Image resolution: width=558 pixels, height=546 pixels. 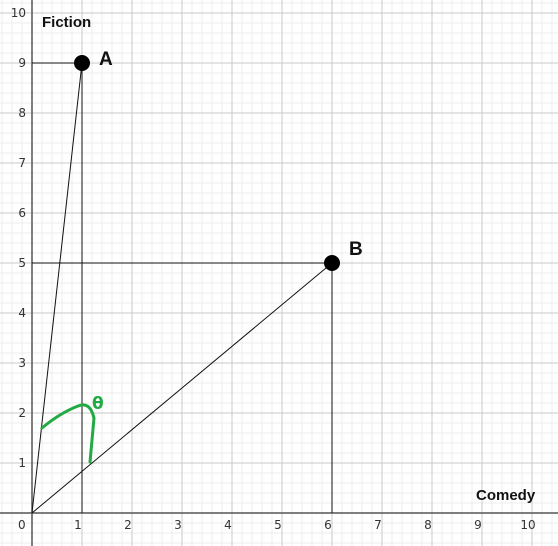 What do you see at coordinates (178, 525) in the screenshot?
I see `x-tick-label: 3` at bounding box center [178, 525].